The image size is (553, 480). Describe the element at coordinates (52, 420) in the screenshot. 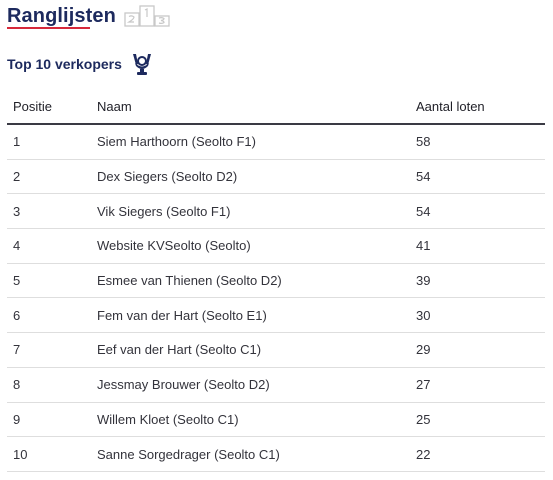

I see `cell-position: 9` at that location.